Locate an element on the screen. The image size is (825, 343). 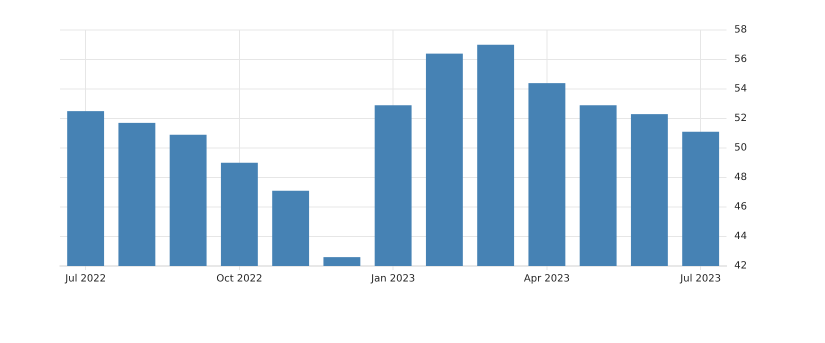
x-tick-label: Jul 2022 is located at coordinates (85, 279).